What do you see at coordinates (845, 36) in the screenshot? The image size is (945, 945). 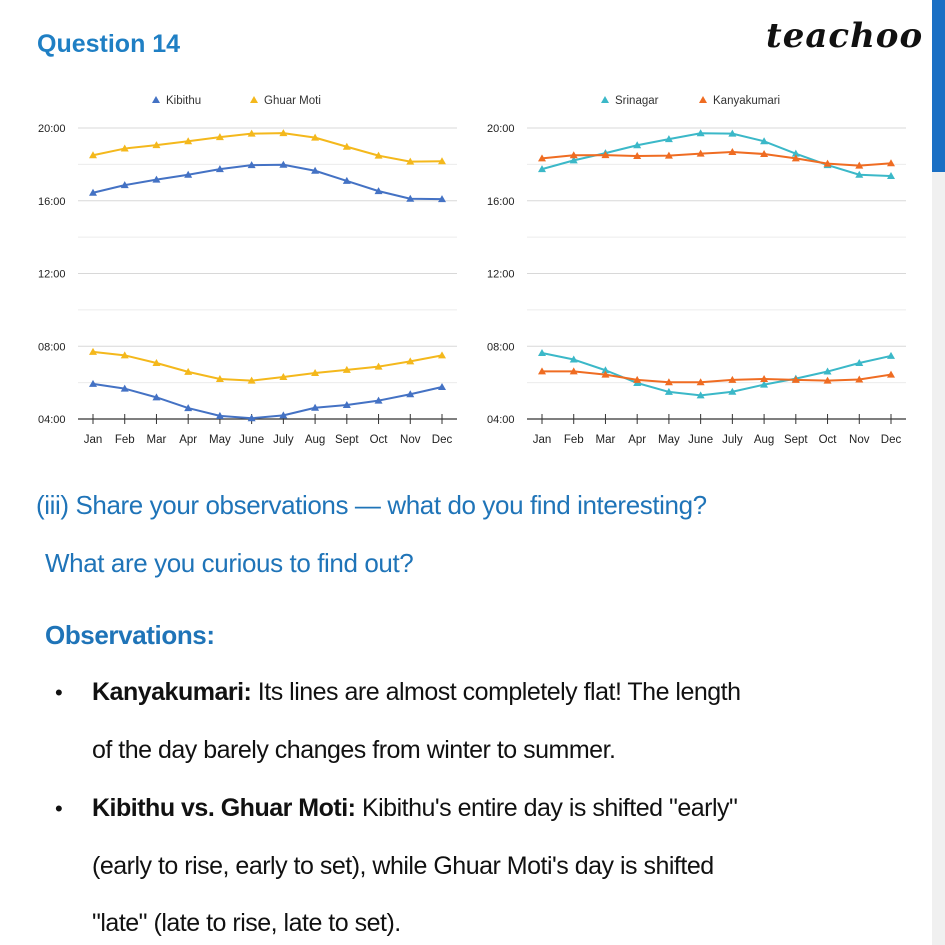 I see `teachoo-logo: teachoo` at bounding box center [845, 36].